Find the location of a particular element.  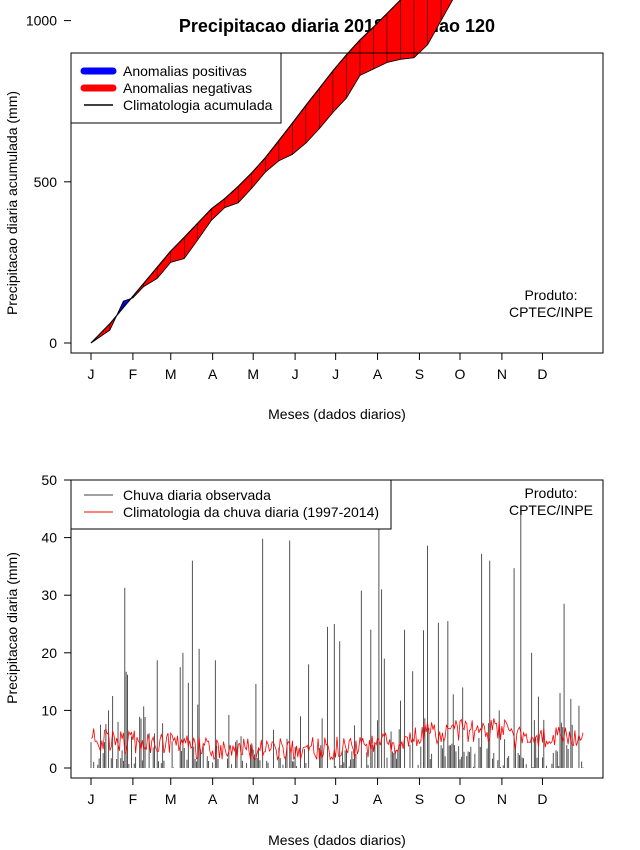

y-tick-label: 10 is located at coordinates (49, 710).